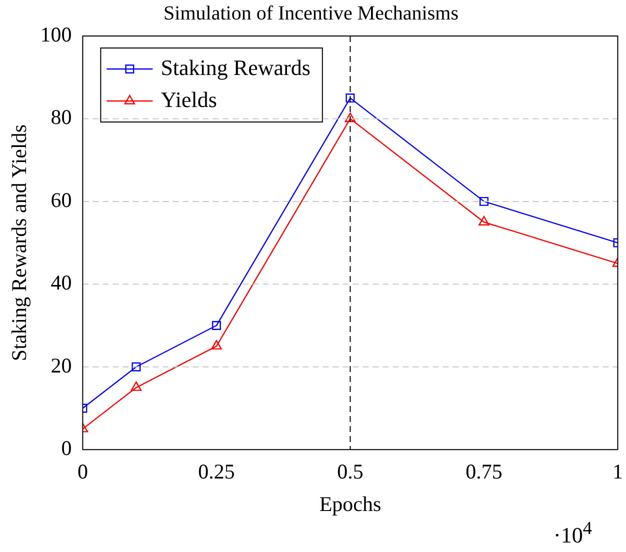 This screenshot has height=552, width=626. What do you see at coordinates (216, 472) in the screenshot?
I see `x-tick-label: 0.25` at bounding box center [216, 472].